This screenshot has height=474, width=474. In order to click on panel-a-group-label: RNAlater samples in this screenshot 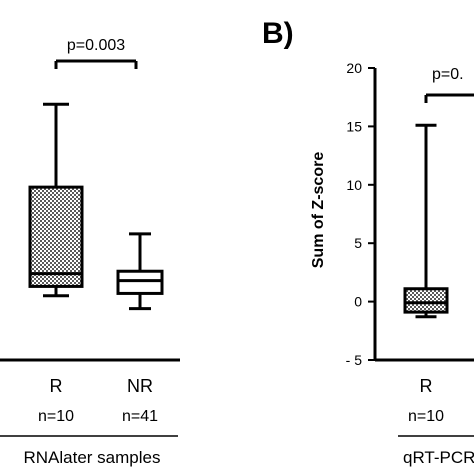, I will do `click(92, 457)`.